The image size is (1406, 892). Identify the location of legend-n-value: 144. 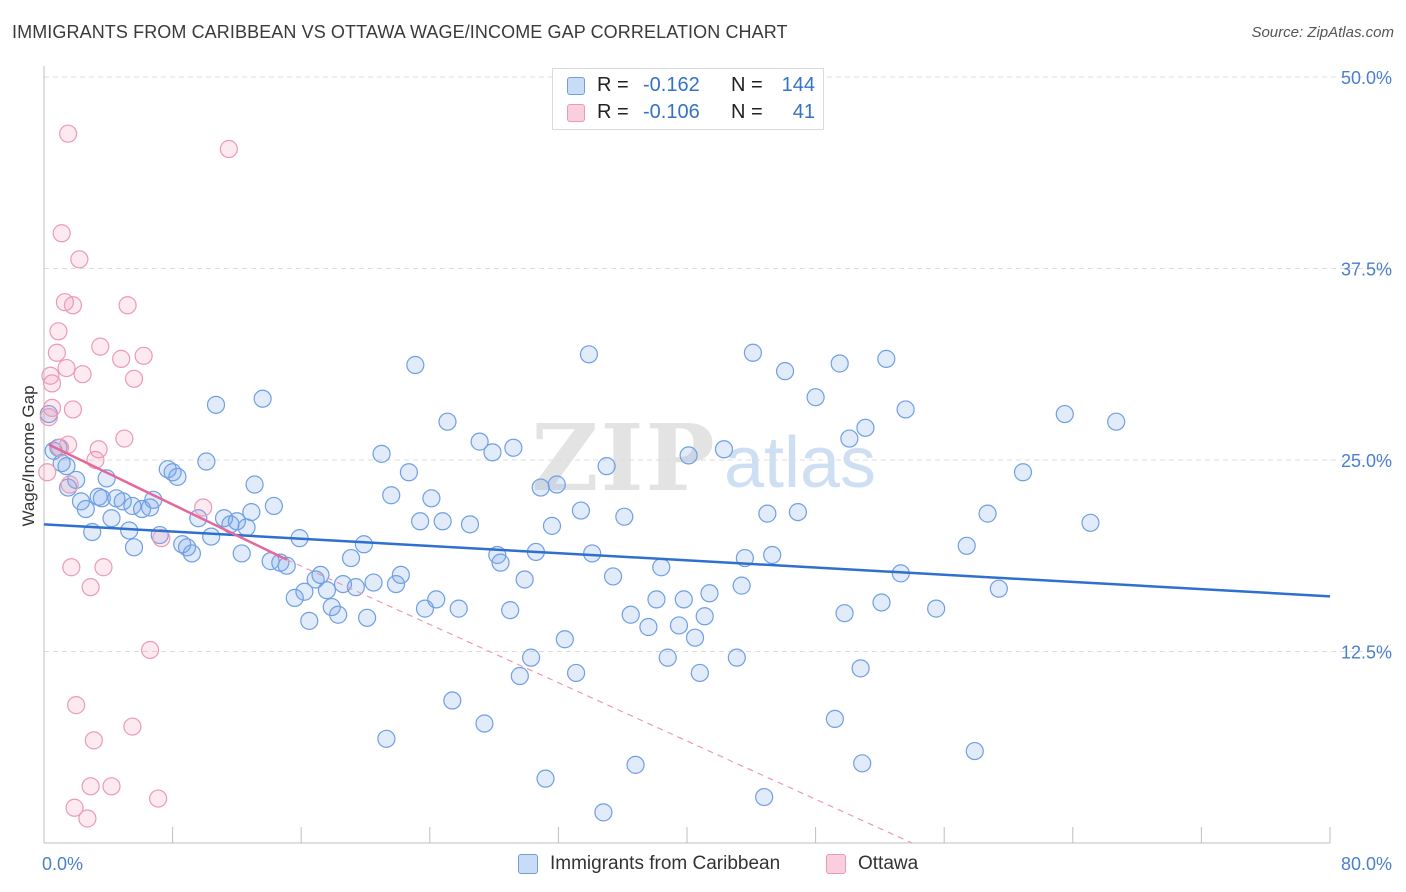
(798, 85).